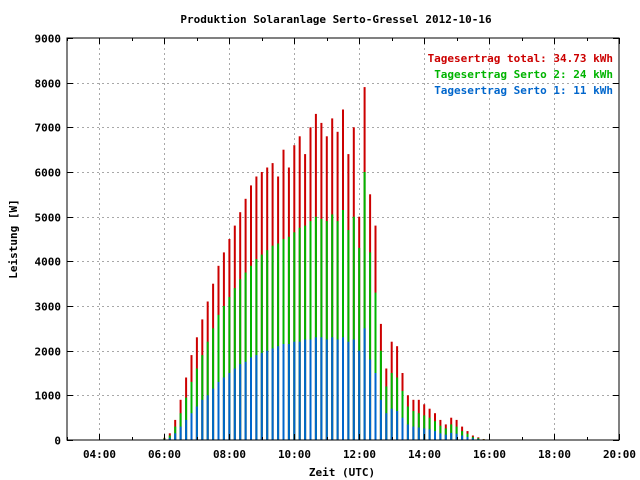 The height and width of the screenshot is (480, 640). I want to click on x-tick-label: 04:00, so click(99, 454).